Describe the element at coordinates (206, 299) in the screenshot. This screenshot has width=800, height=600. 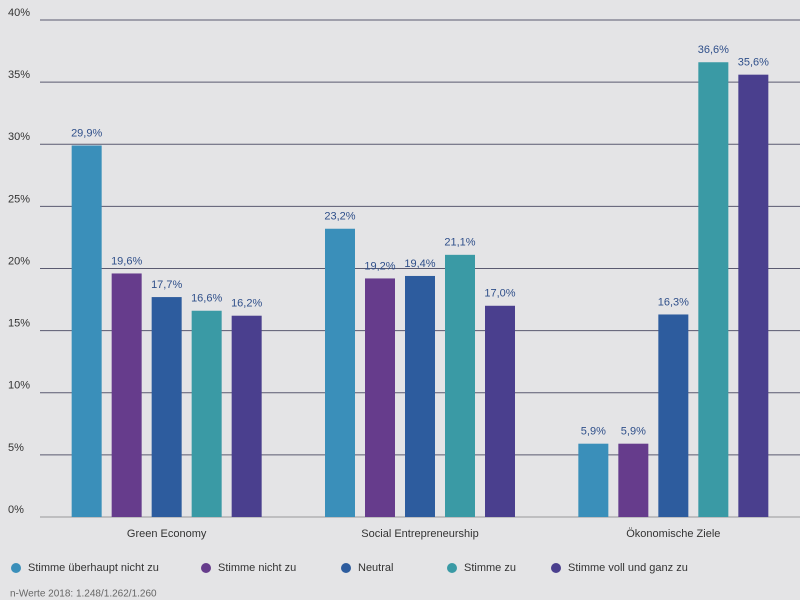
I see `value-label: 16,6%` at that location.